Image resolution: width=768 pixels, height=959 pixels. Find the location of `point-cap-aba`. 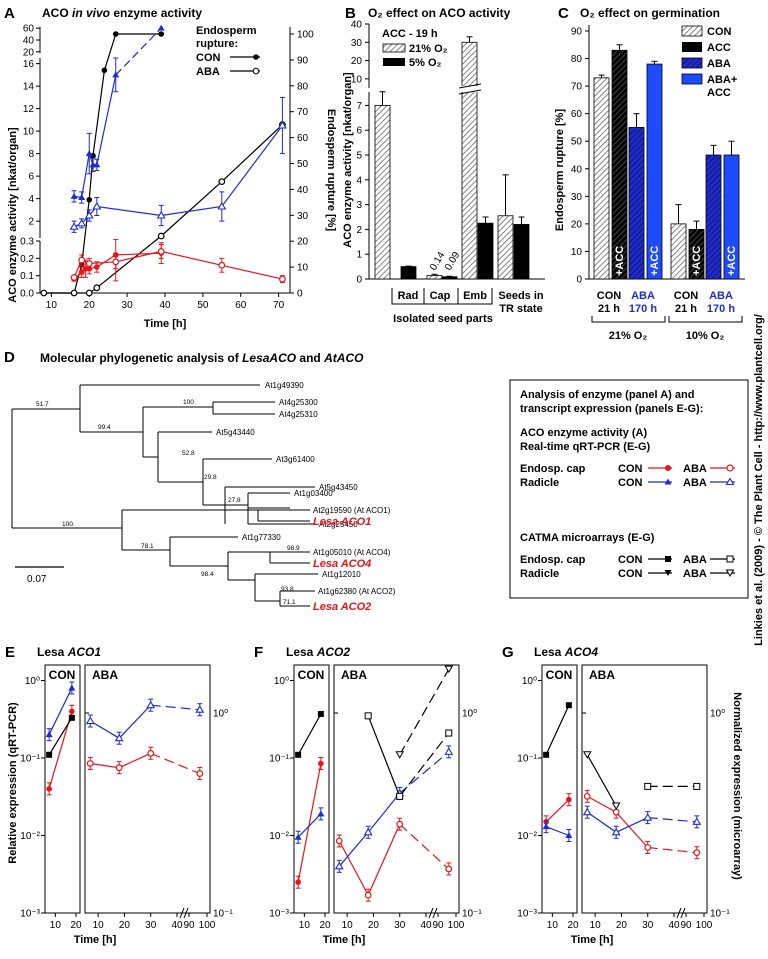

point-cap-aba is located at coordinates (74, 277).